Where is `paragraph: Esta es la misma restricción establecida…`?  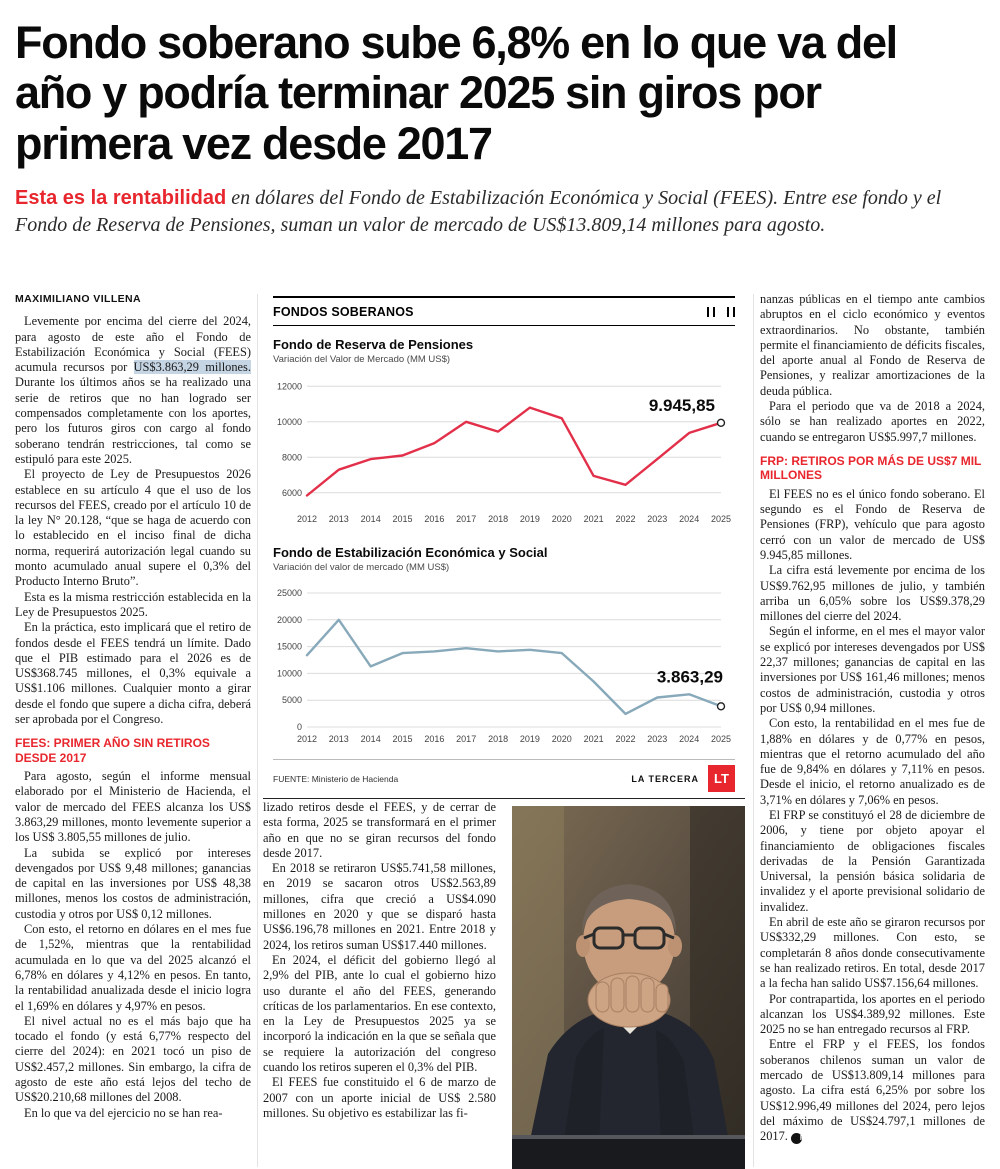 paragraph: Esta es la misma restricción establecida… is located at coordinates (133, 604).